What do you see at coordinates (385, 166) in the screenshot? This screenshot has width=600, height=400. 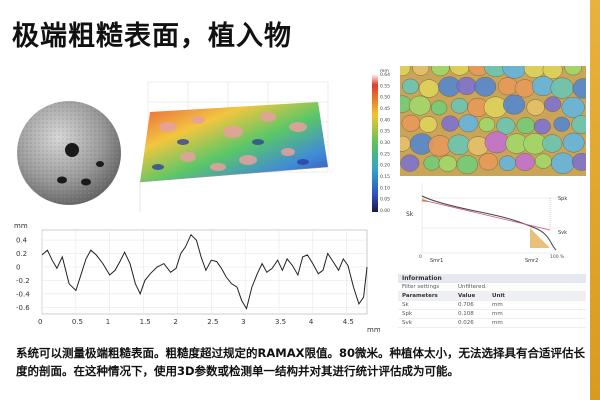 I see `colorbar-tick-label: 0.20` at bounding box center [385, 166].